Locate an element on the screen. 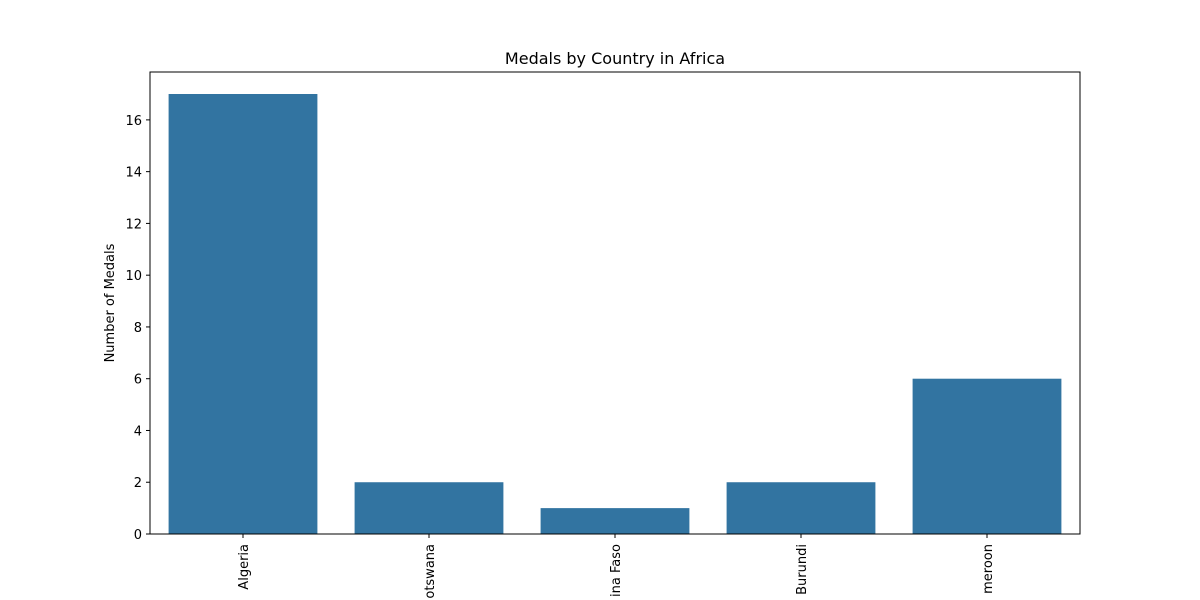 This screenshot has height=600, width=1200. y-tick-label: 14 is located at coordinates (133, 173).